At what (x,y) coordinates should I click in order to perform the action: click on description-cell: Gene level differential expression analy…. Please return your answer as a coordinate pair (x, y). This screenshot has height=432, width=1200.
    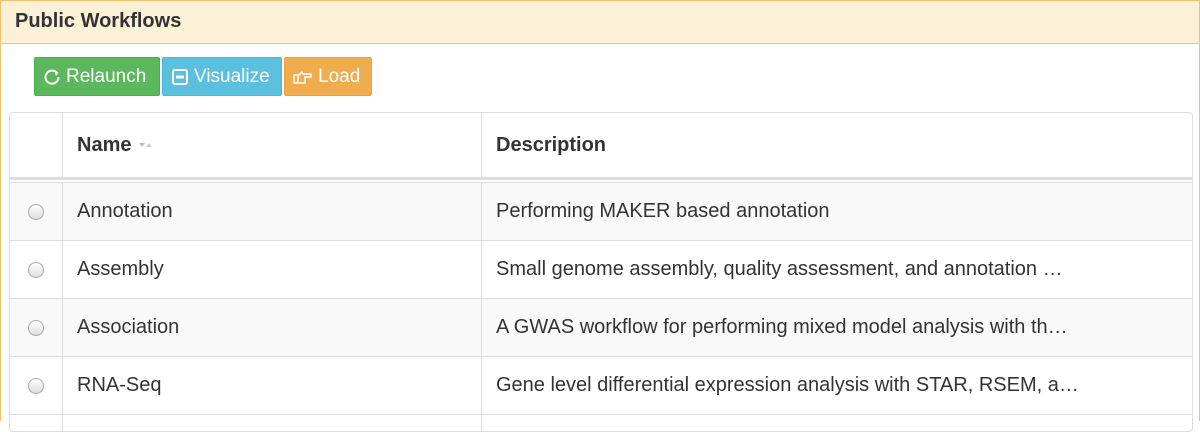
    Looking at the image, I should click on (836, 385).